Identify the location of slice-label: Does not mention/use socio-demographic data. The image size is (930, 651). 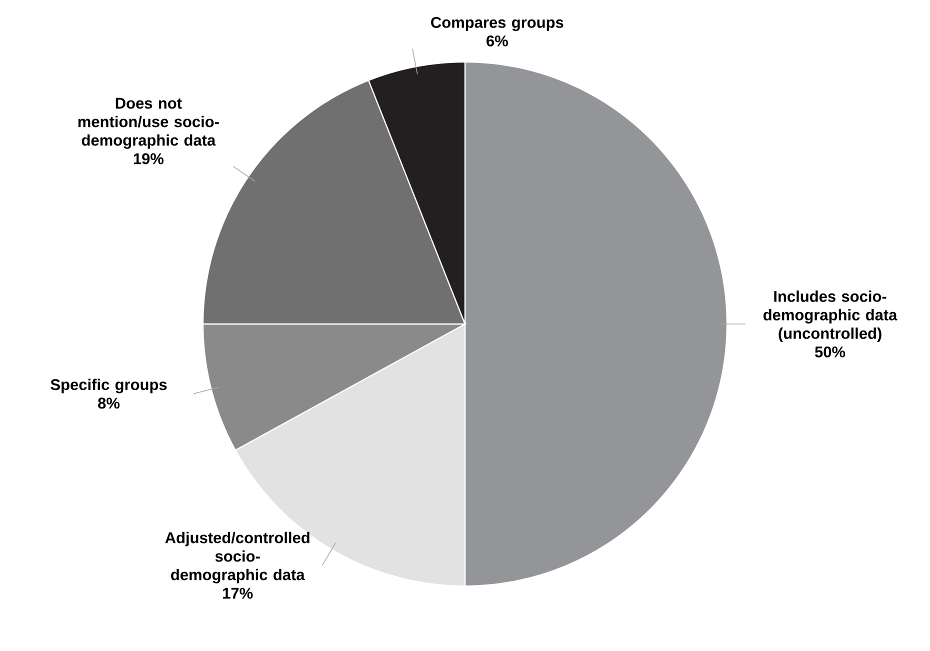
(148, 123).